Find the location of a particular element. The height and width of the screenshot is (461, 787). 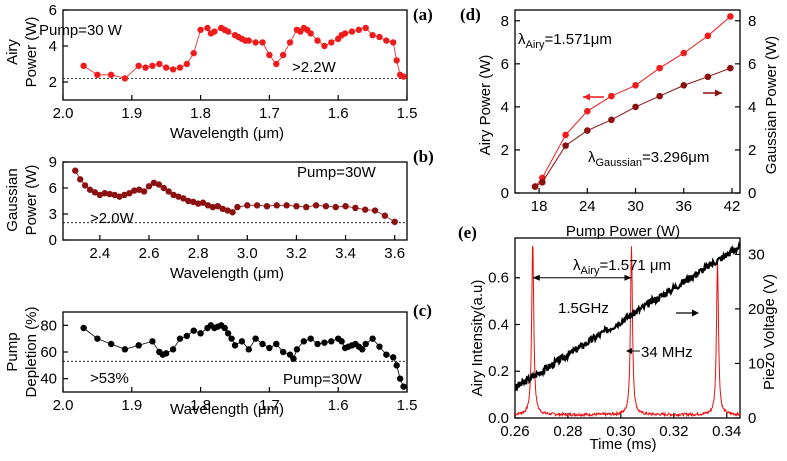

panel-e-ytick-label: 0.6 is located at coordinates (498, 278).